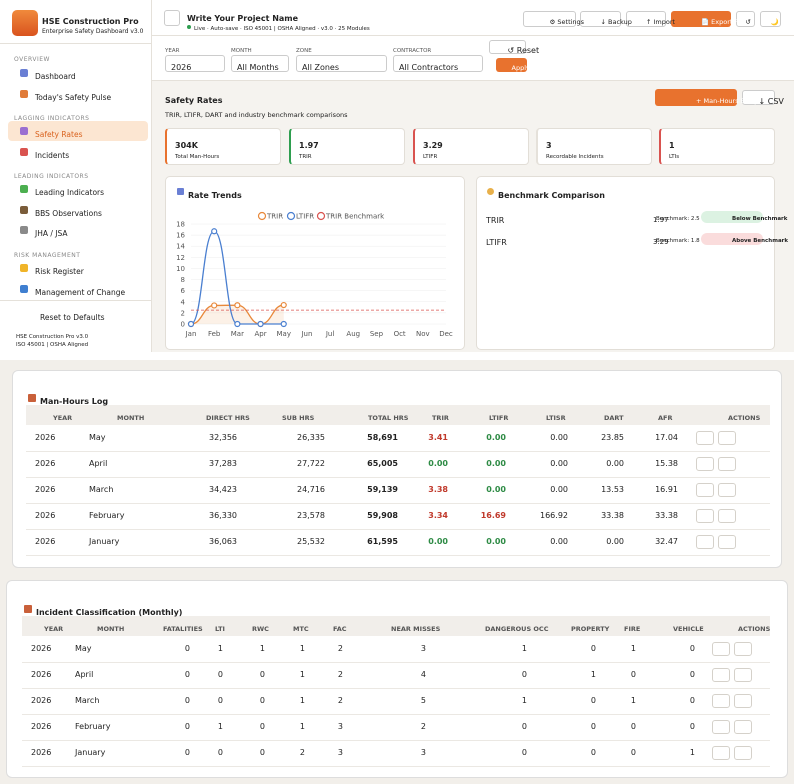 Image resolution: width=794 pixels, height=784 pixels. Describe the element at coordinates (661, 22) in the screenshot. I see `header-button-label: ↑ Import` at that location.